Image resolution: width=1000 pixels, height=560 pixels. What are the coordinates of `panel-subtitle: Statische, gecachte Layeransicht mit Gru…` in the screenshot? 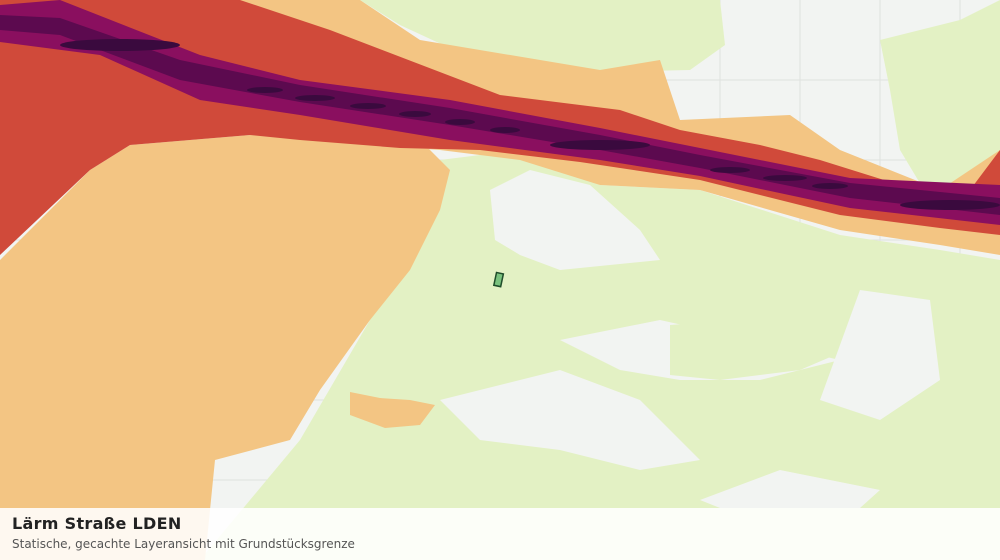 It's located at (183, 544).